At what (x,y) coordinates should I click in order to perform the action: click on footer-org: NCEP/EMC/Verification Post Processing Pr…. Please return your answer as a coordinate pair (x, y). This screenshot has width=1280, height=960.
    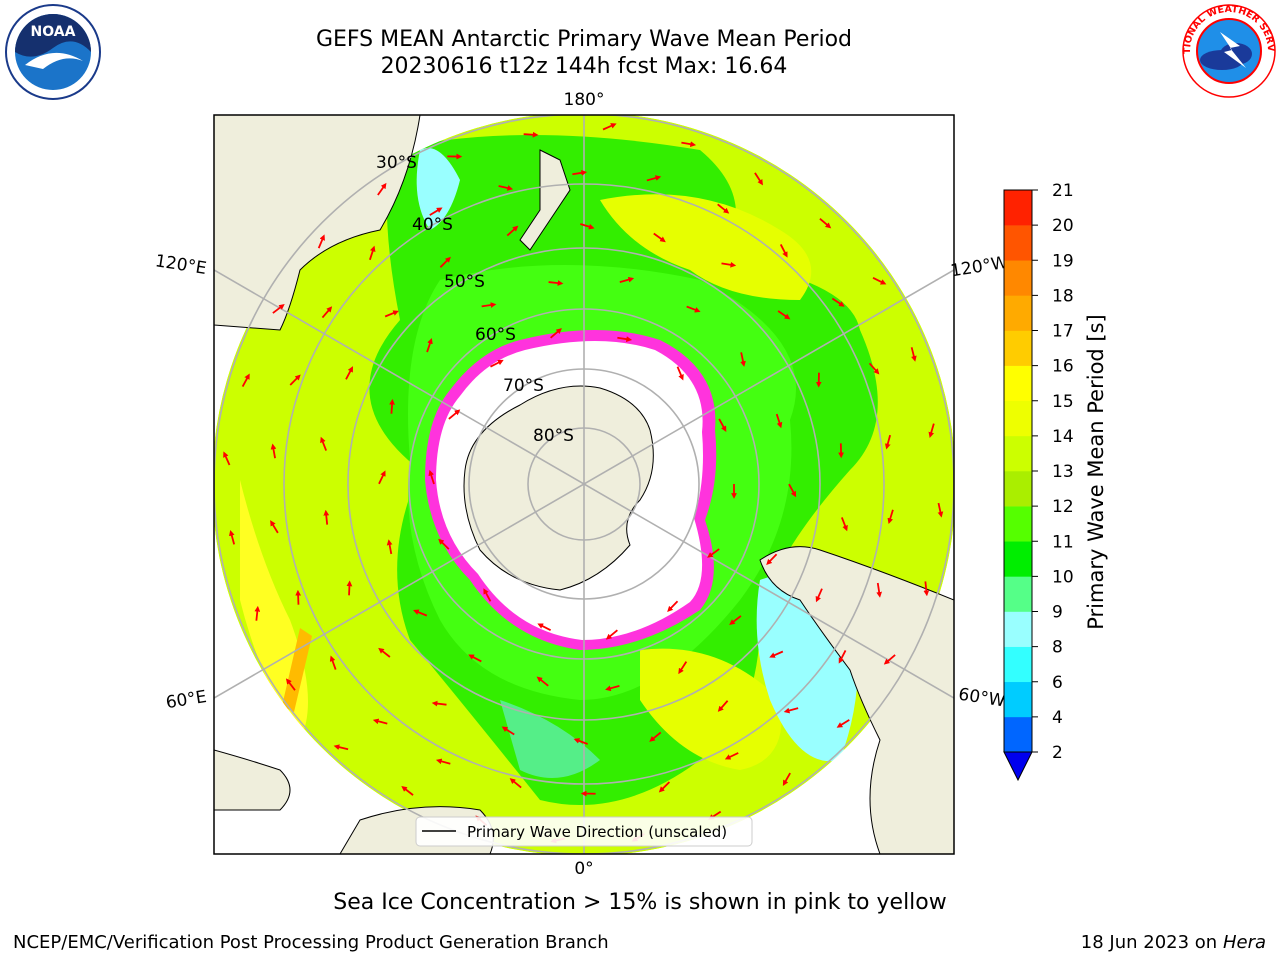
    Looking at the image, I should click on (311, 942).